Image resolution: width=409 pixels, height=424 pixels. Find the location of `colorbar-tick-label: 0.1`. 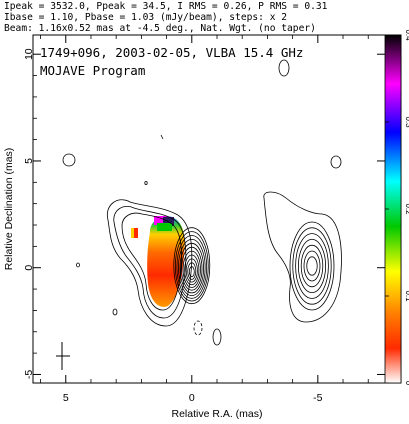

colorbar-tick-label: 0.1 is located at coordinates (406, 296).